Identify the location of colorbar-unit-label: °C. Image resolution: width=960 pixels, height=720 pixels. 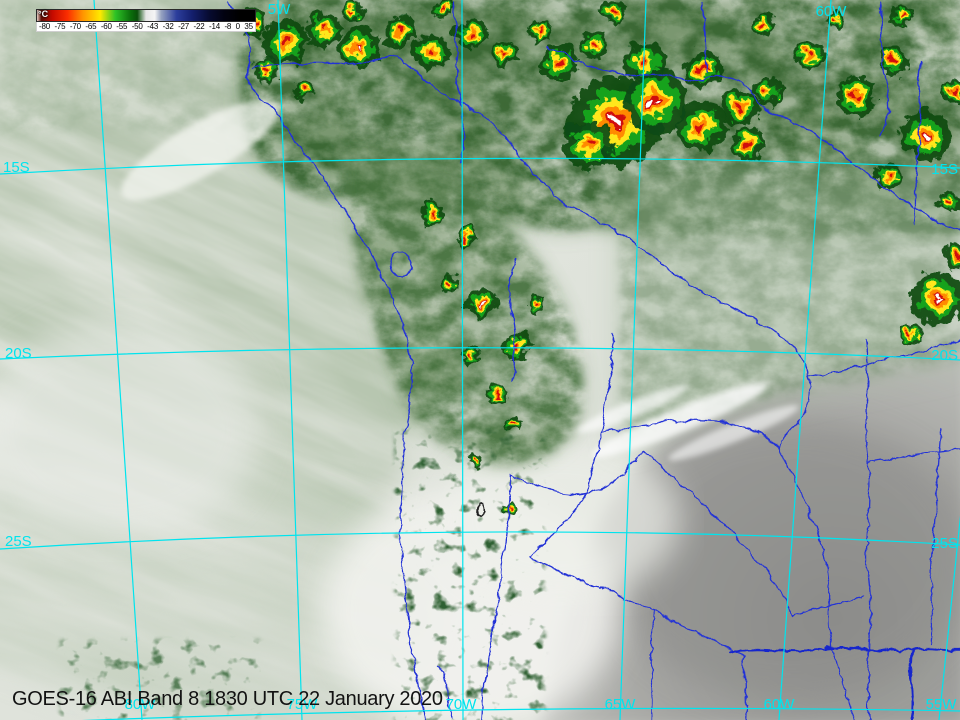
(43, 14).